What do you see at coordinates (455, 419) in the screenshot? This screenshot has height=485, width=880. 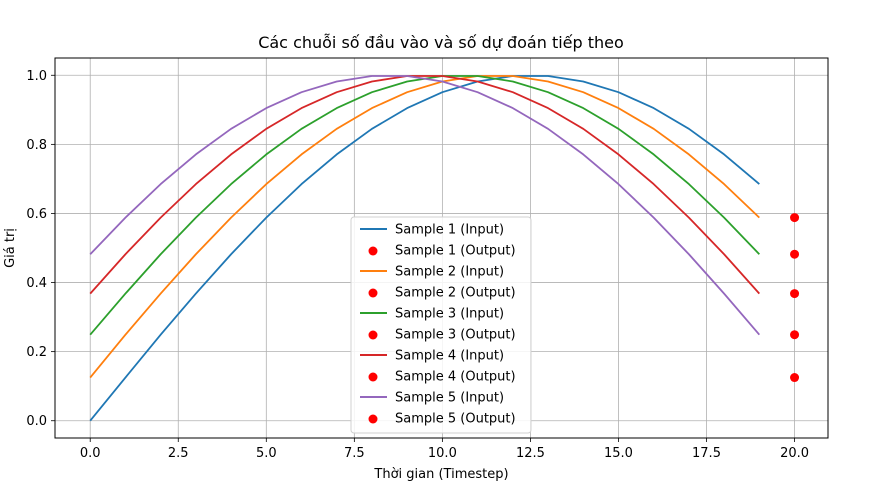 I see `legend-entry-label: Sample 5 (Output)` at bounding box center [455, 419].